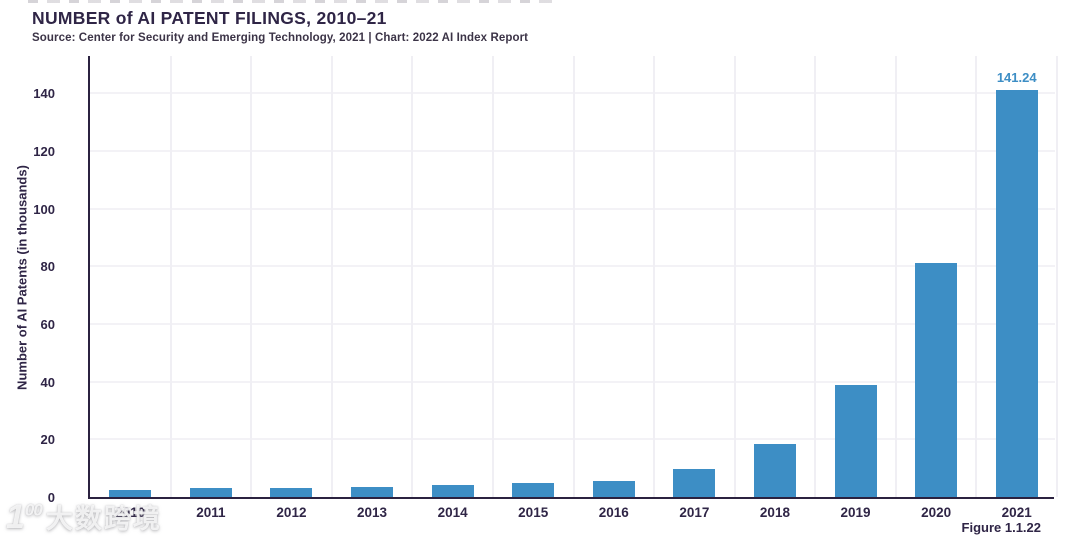 This screenshot has height=545, width=1080. What do you see at coordinates (533, 512) in the screenshot?
I see `x-axis-tick-label: 2015` at bounding box center [533, 512].